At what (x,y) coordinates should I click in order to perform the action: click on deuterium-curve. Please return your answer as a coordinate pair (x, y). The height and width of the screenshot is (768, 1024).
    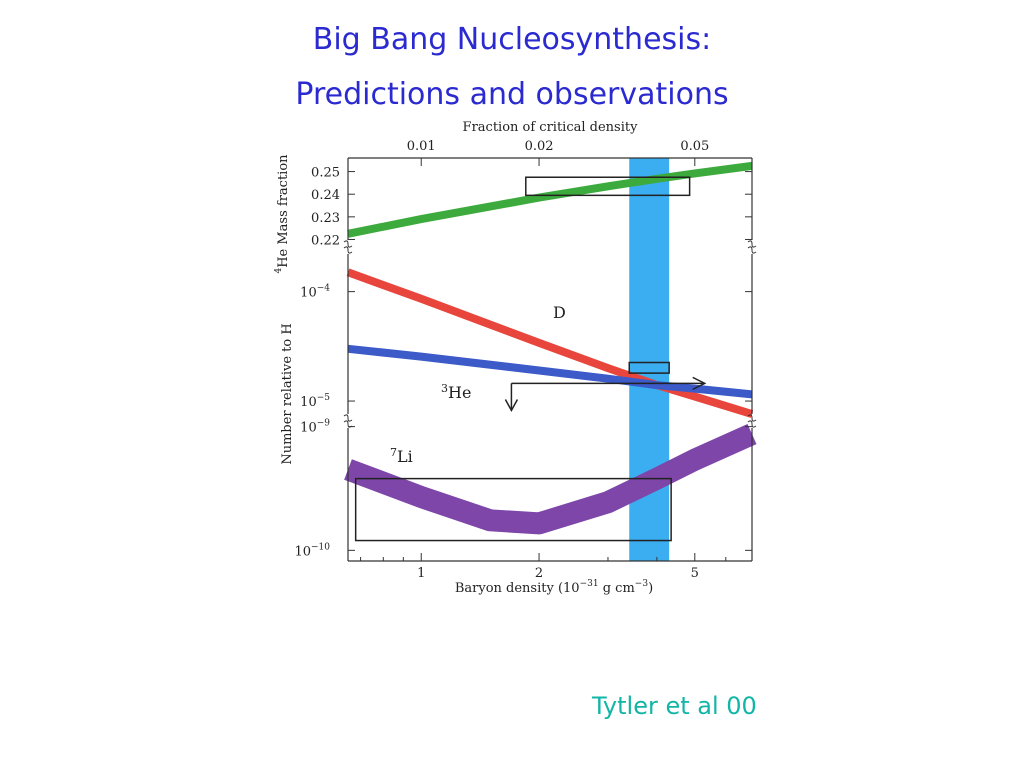
    Looking at the image, I should click on (550, 343).